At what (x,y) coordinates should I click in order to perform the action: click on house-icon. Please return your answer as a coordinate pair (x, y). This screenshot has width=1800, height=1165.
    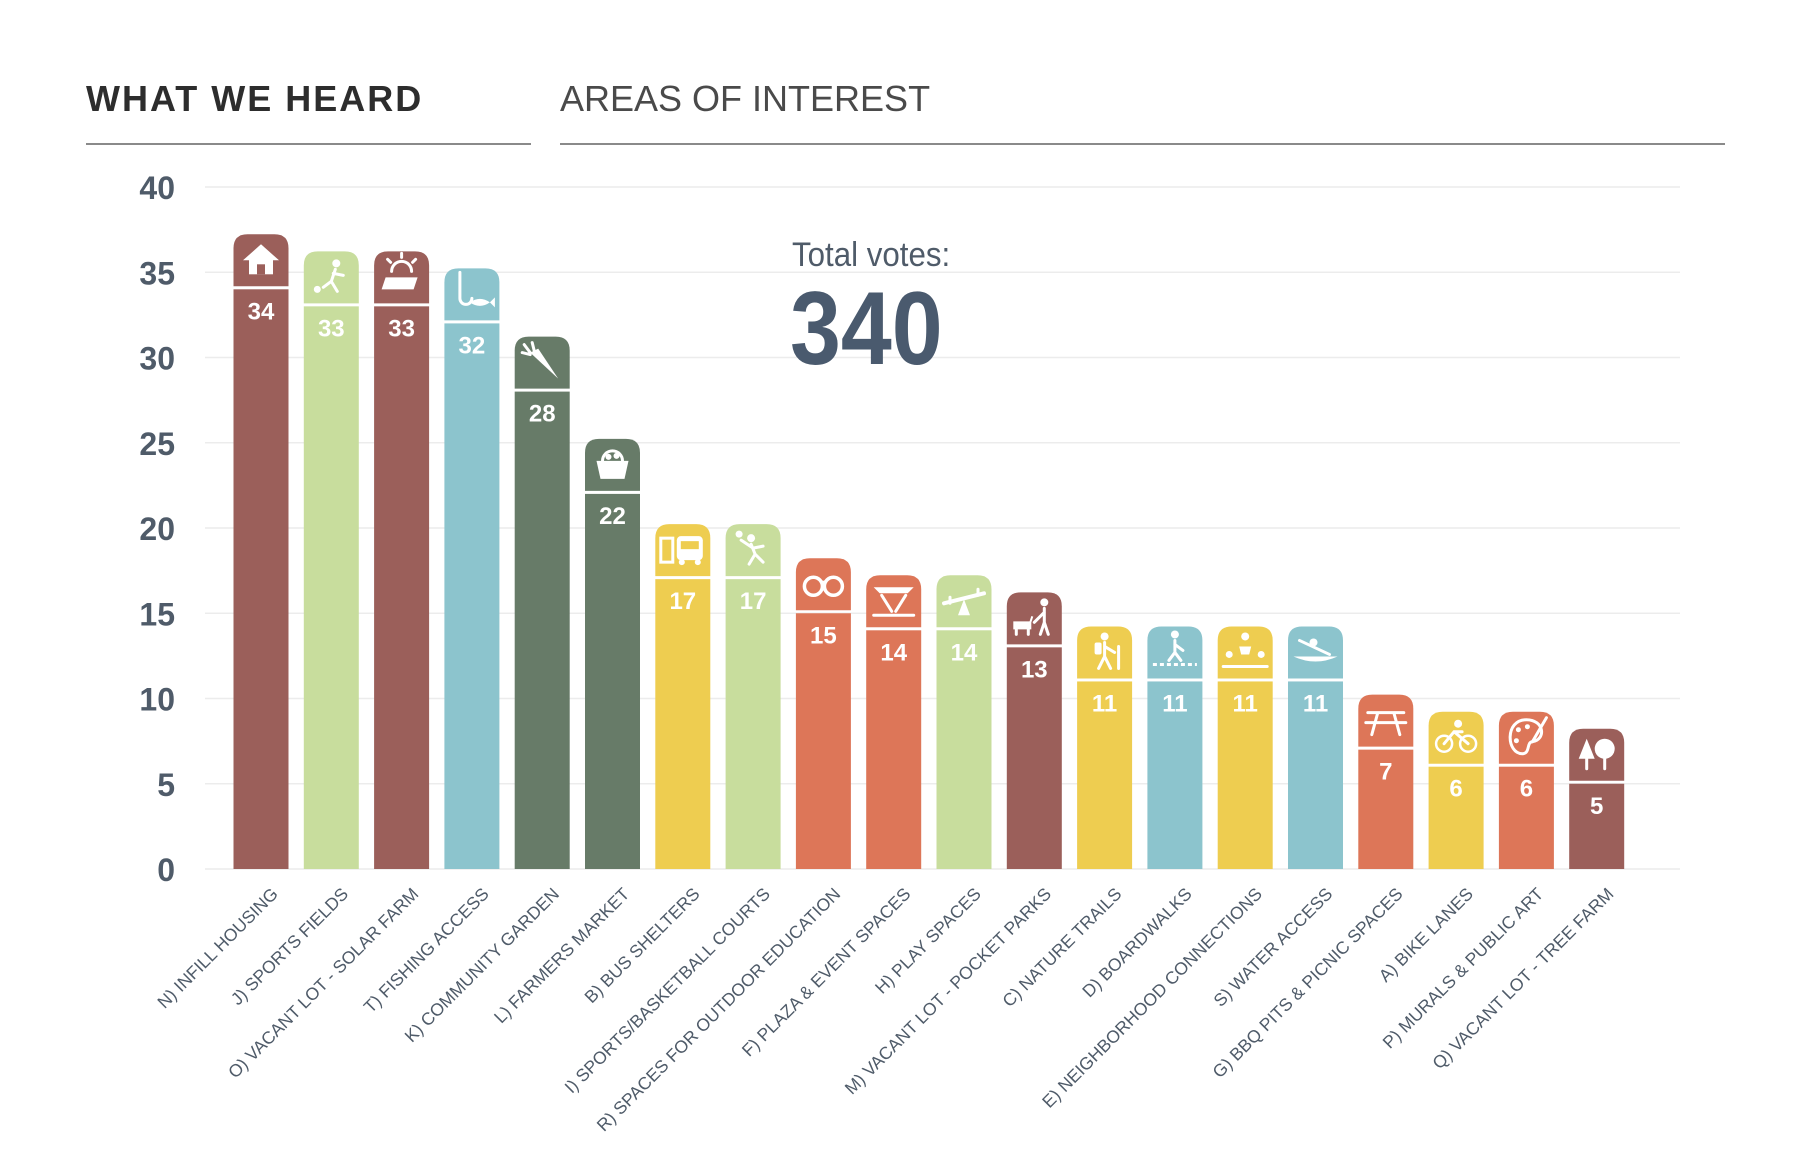
    Looking at the image, I should click on (261, 259).